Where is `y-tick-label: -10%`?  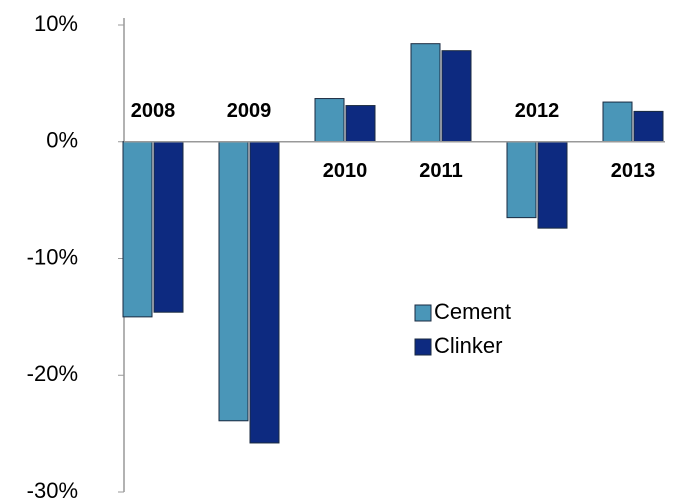 y-tick-label: -10% is located at coordinates (52, 256).